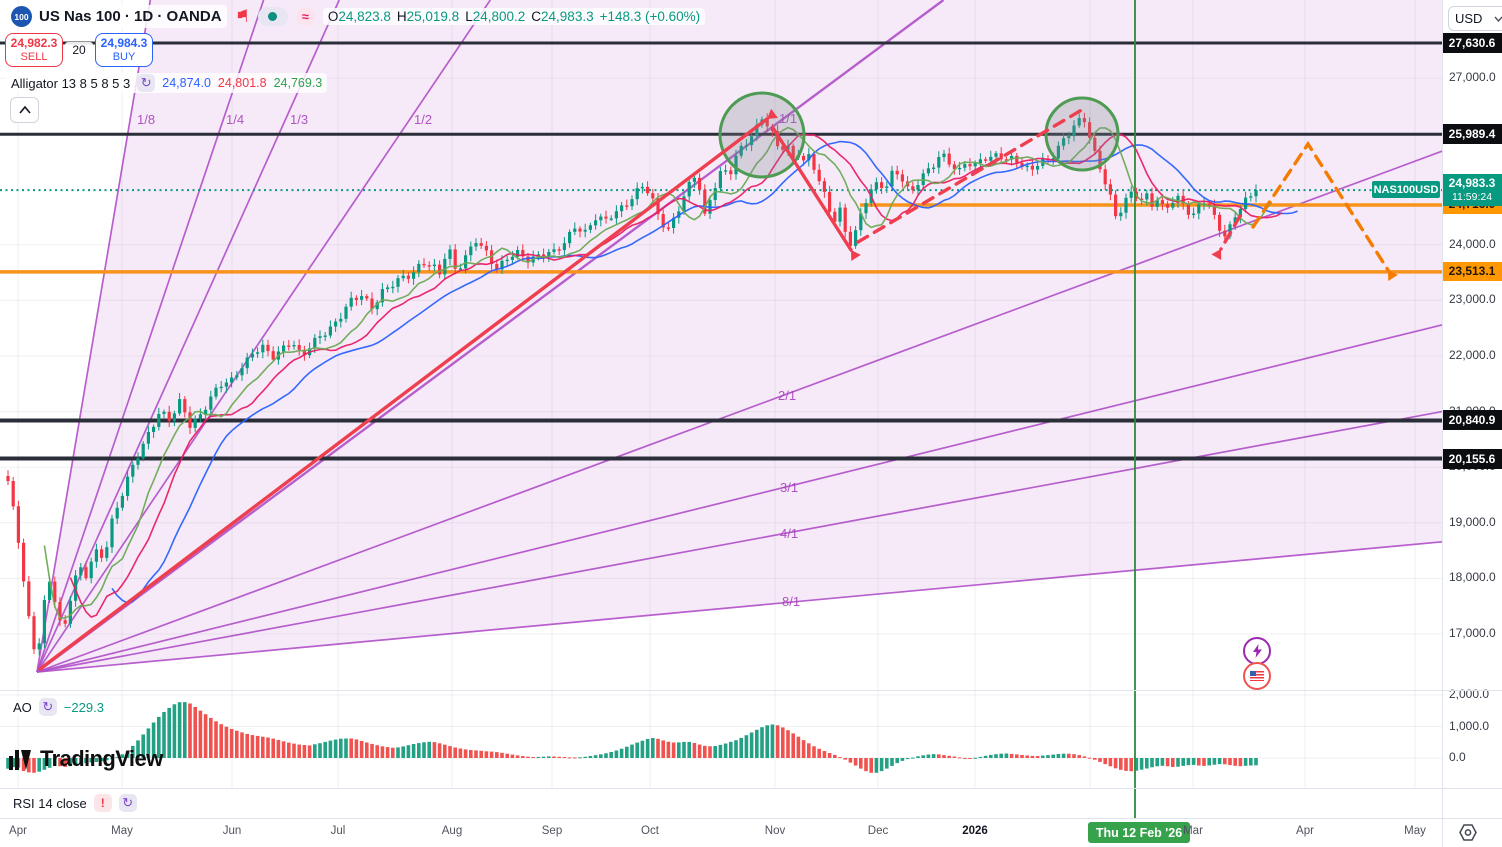 The image size is (1502, 847). I want to click on rsi-label: RSI 14 close, so click(50, 803).